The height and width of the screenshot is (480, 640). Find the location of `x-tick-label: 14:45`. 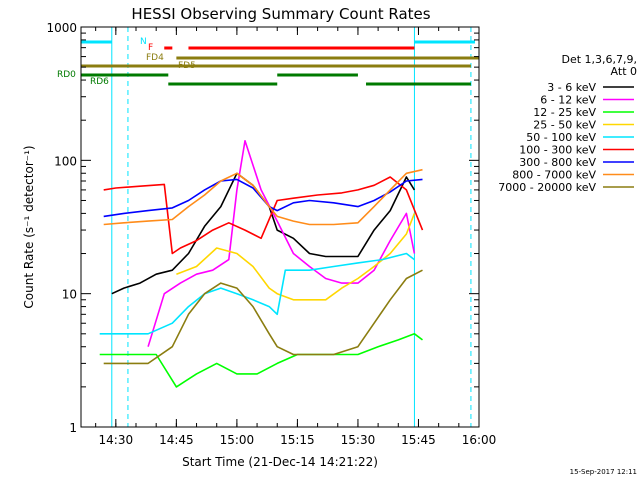

x-tick-label: 14:45 is located at coordinates (176, 440).